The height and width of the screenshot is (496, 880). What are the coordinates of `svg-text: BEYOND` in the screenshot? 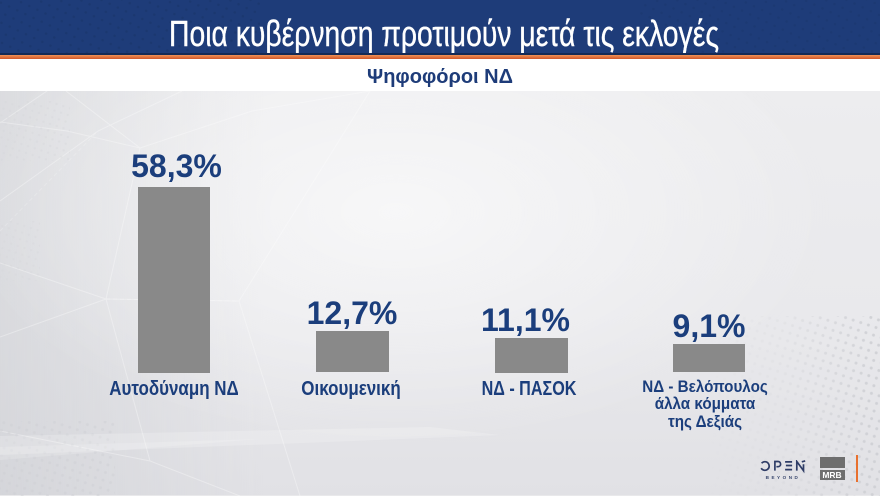 It's located at (782, 477).